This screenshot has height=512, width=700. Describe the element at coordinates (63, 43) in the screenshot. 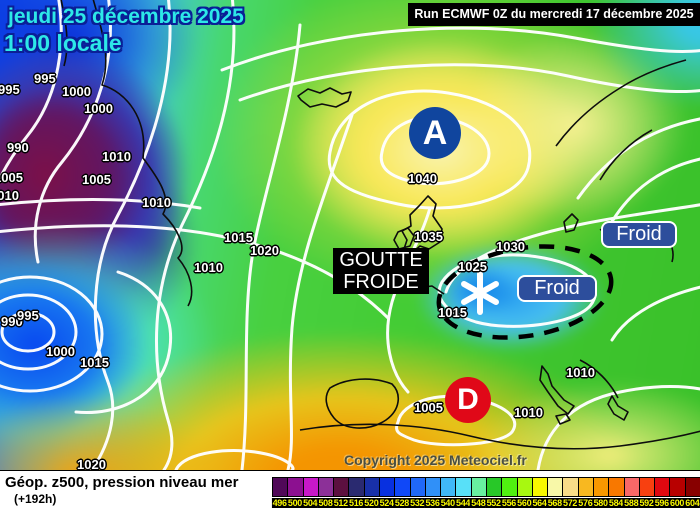

I see `valid-hour-text: 1:00 locale` at that location.